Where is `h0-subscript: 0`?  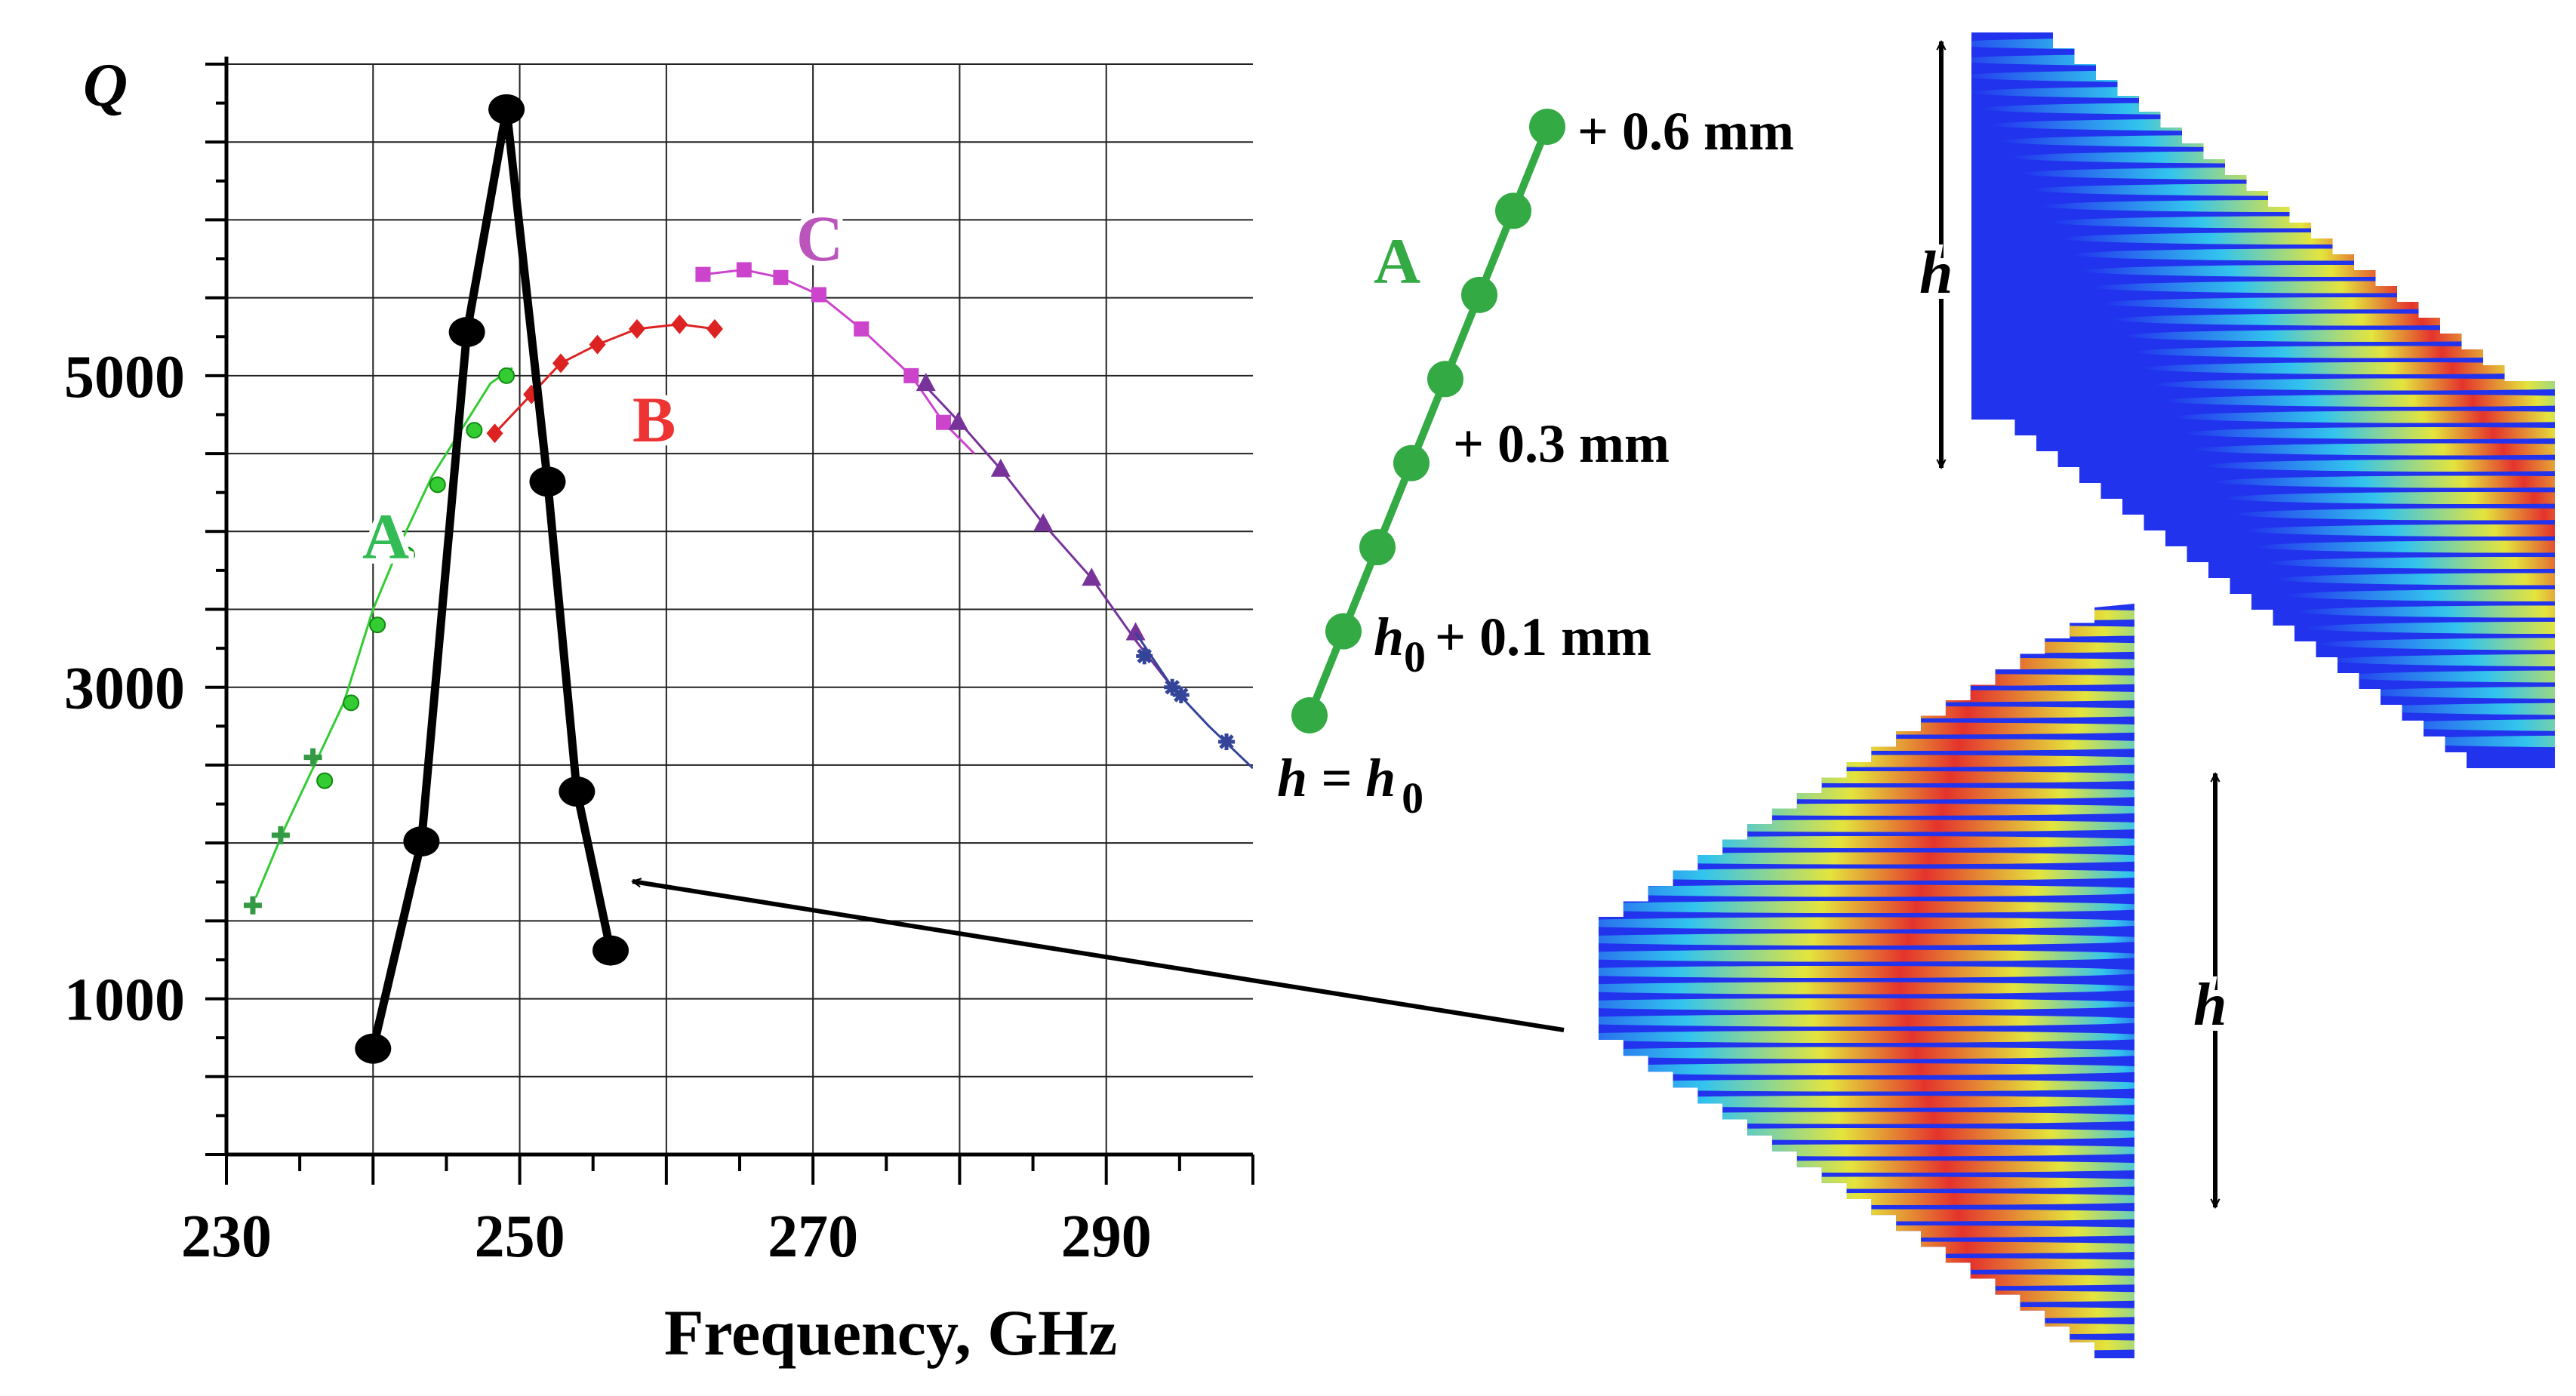
h0-subscript: 0 is located at coordinates (1415, 656).